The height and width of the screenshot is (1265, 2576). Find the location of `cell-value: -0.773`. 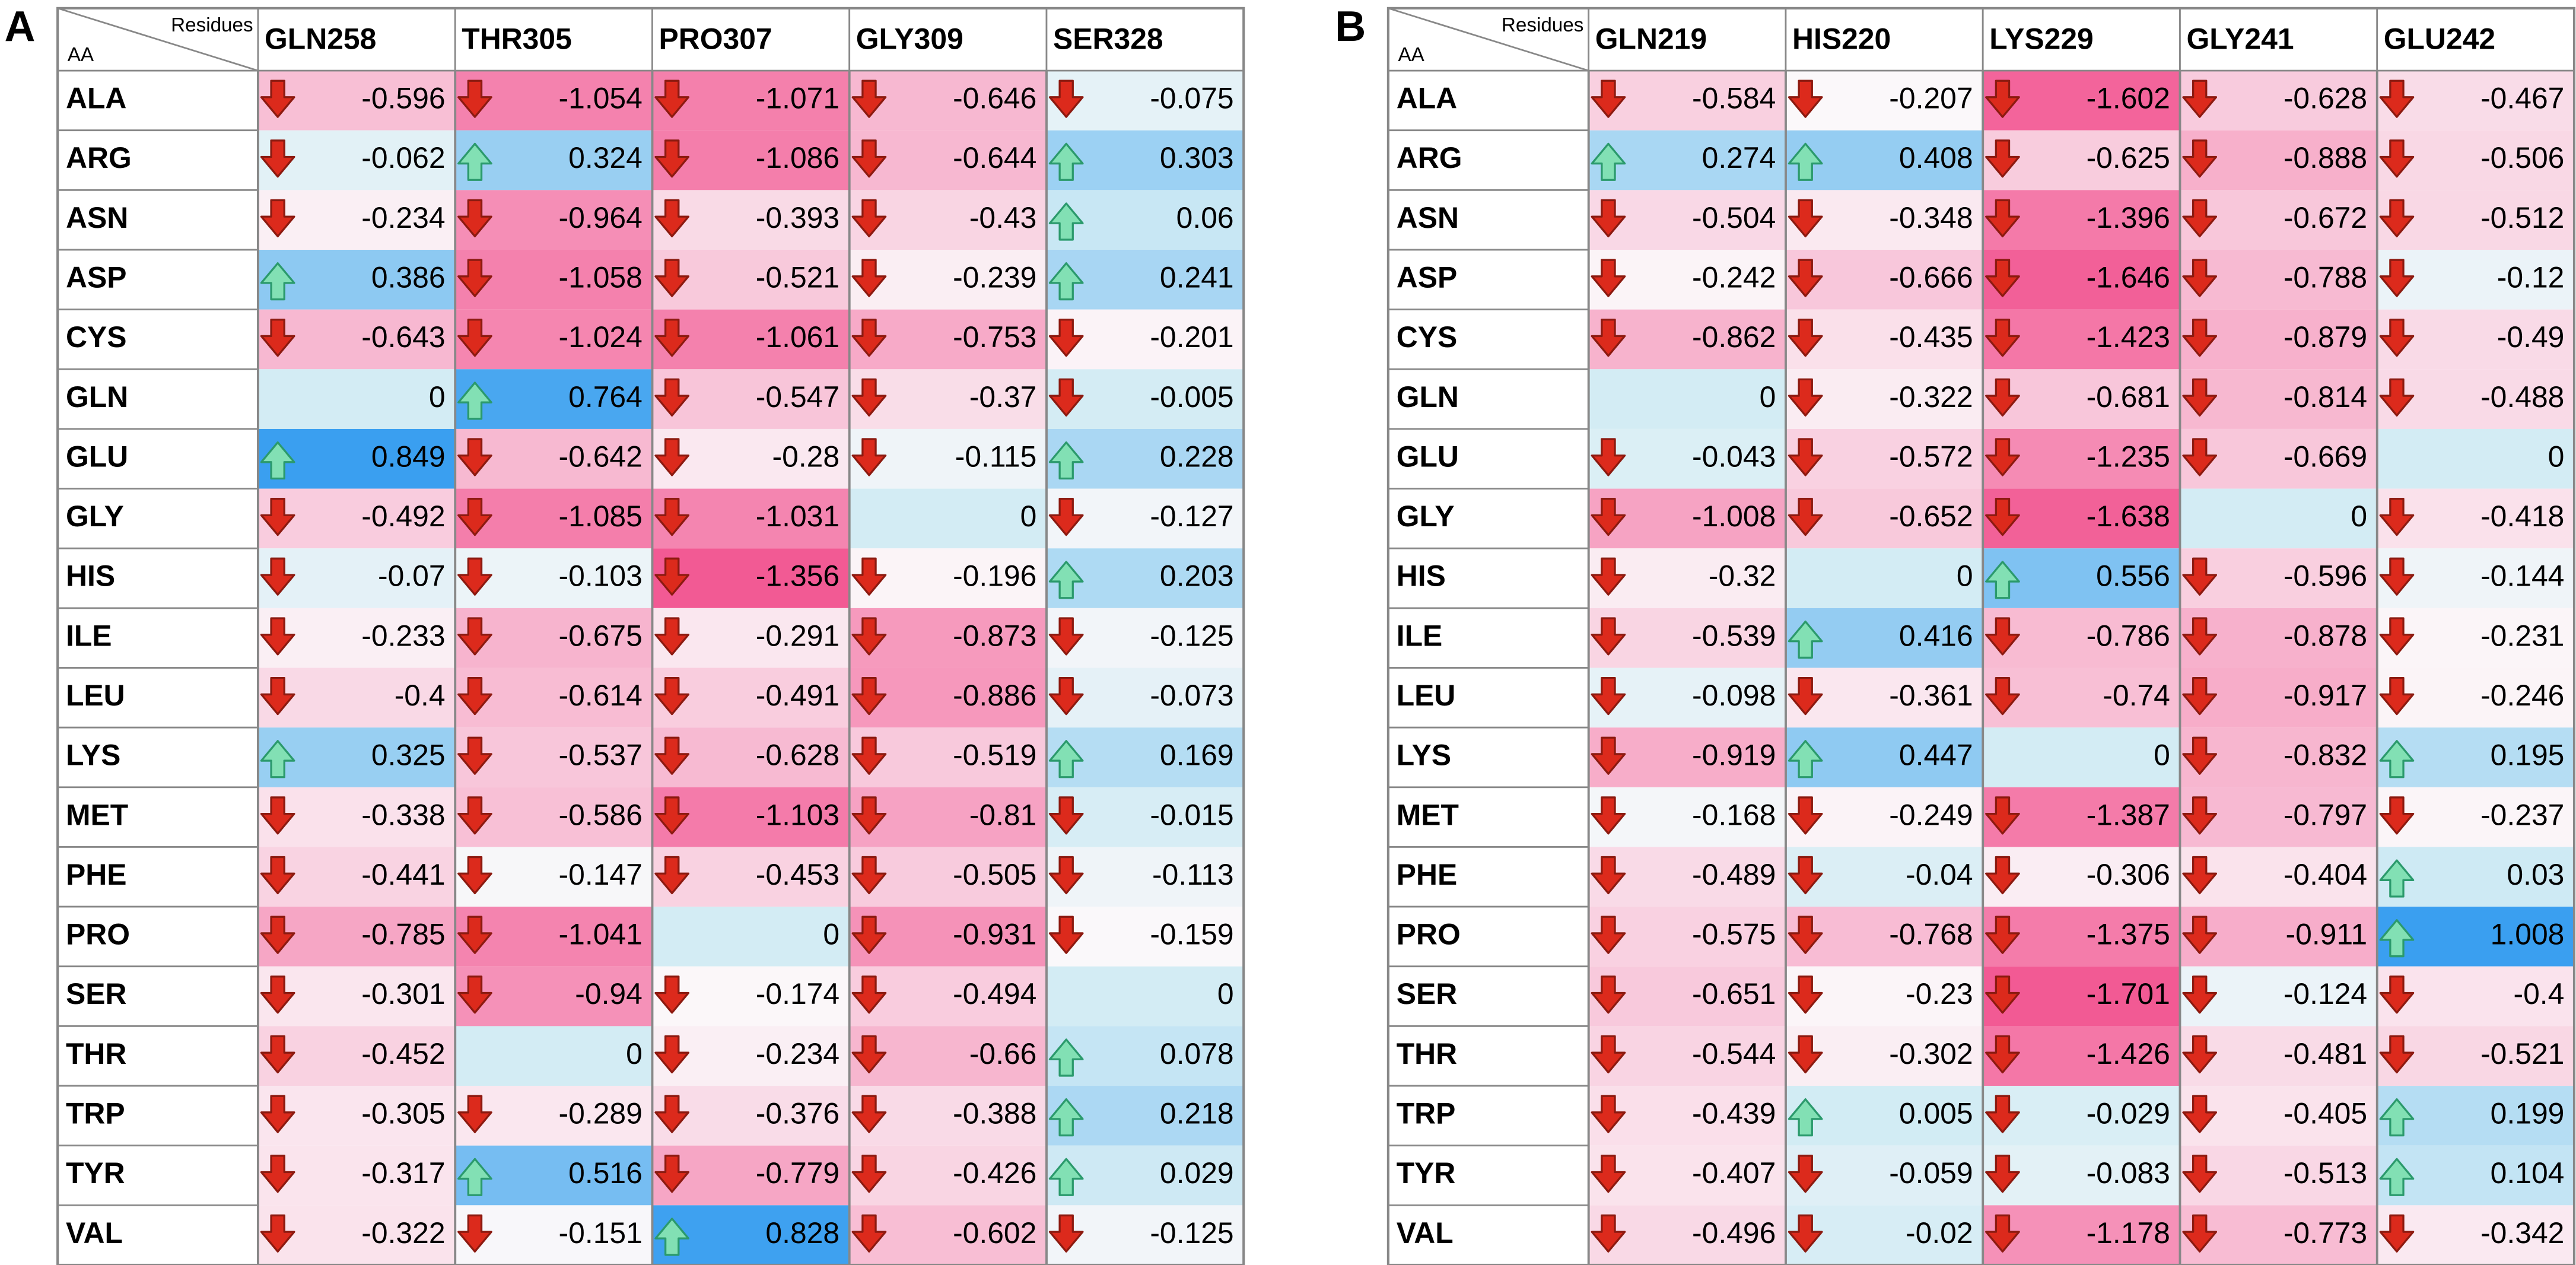

cell-value: -0.773 is located at coordinates (2325, 1233).